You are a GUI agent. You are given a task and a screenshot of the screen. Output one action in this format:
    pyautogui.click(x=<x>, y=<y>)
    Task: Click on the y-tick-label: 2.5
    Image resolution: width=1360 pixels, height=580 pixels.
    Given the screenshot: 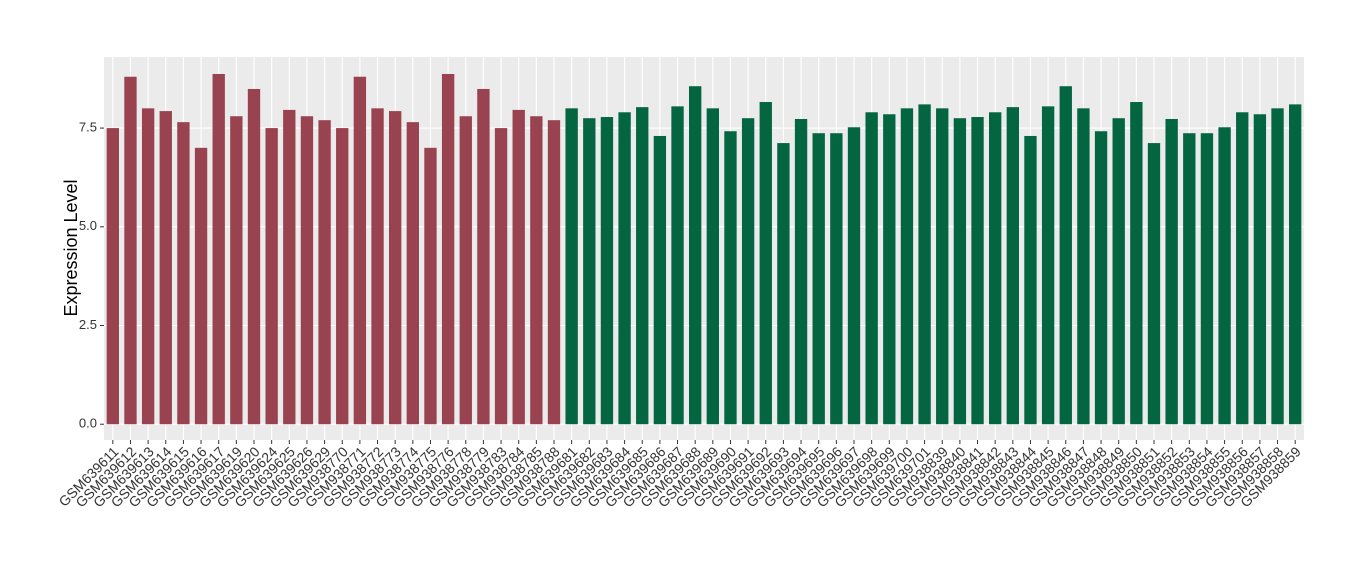 What is the action you would take?
    pyautogui.click(x=88, y=324)
    